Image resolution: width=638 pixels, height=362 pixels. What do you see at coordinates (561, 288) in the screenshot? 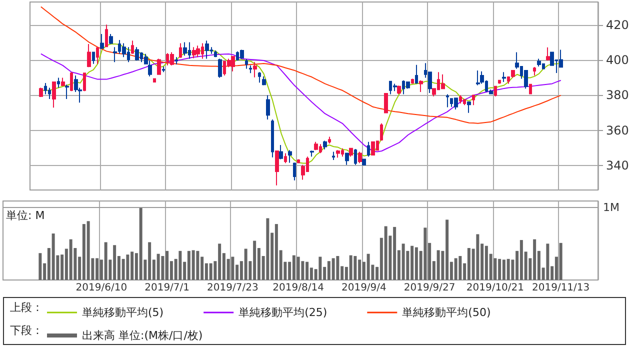
I see `x-tick-label: 2019/11/13` at bounding box center [561, 288].